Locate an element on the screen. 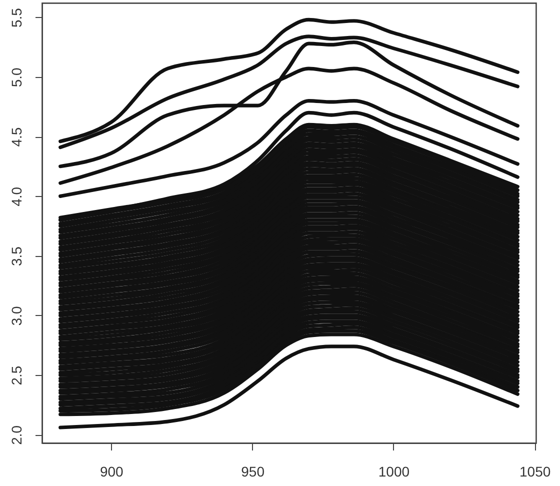  y-tick-label: 2.0 is located at coordinates (16, 435).